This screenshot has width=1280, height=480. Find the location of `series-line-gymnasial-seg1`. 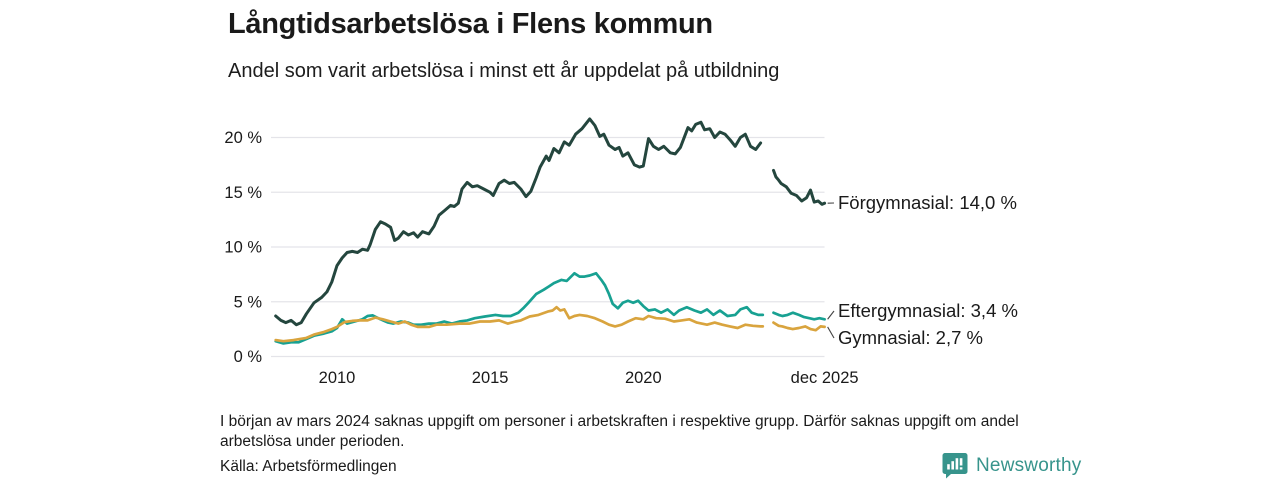

series-line-gymnasial-seg1 is located at coordinates (519, 324).